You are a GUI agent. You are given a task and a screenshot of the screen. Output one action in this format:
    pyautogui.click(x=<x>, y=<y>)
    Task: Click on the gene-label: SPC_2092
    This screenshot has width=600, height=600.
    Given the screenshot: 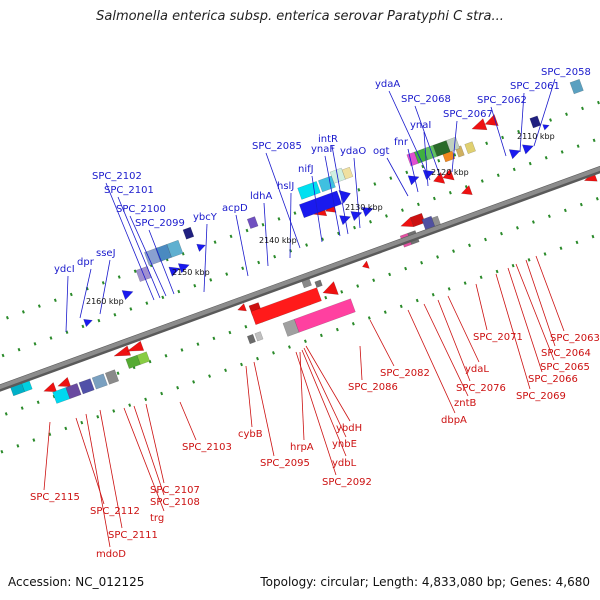 What is the action you would take?
    pyautogui.click(x=347, y=482)
    